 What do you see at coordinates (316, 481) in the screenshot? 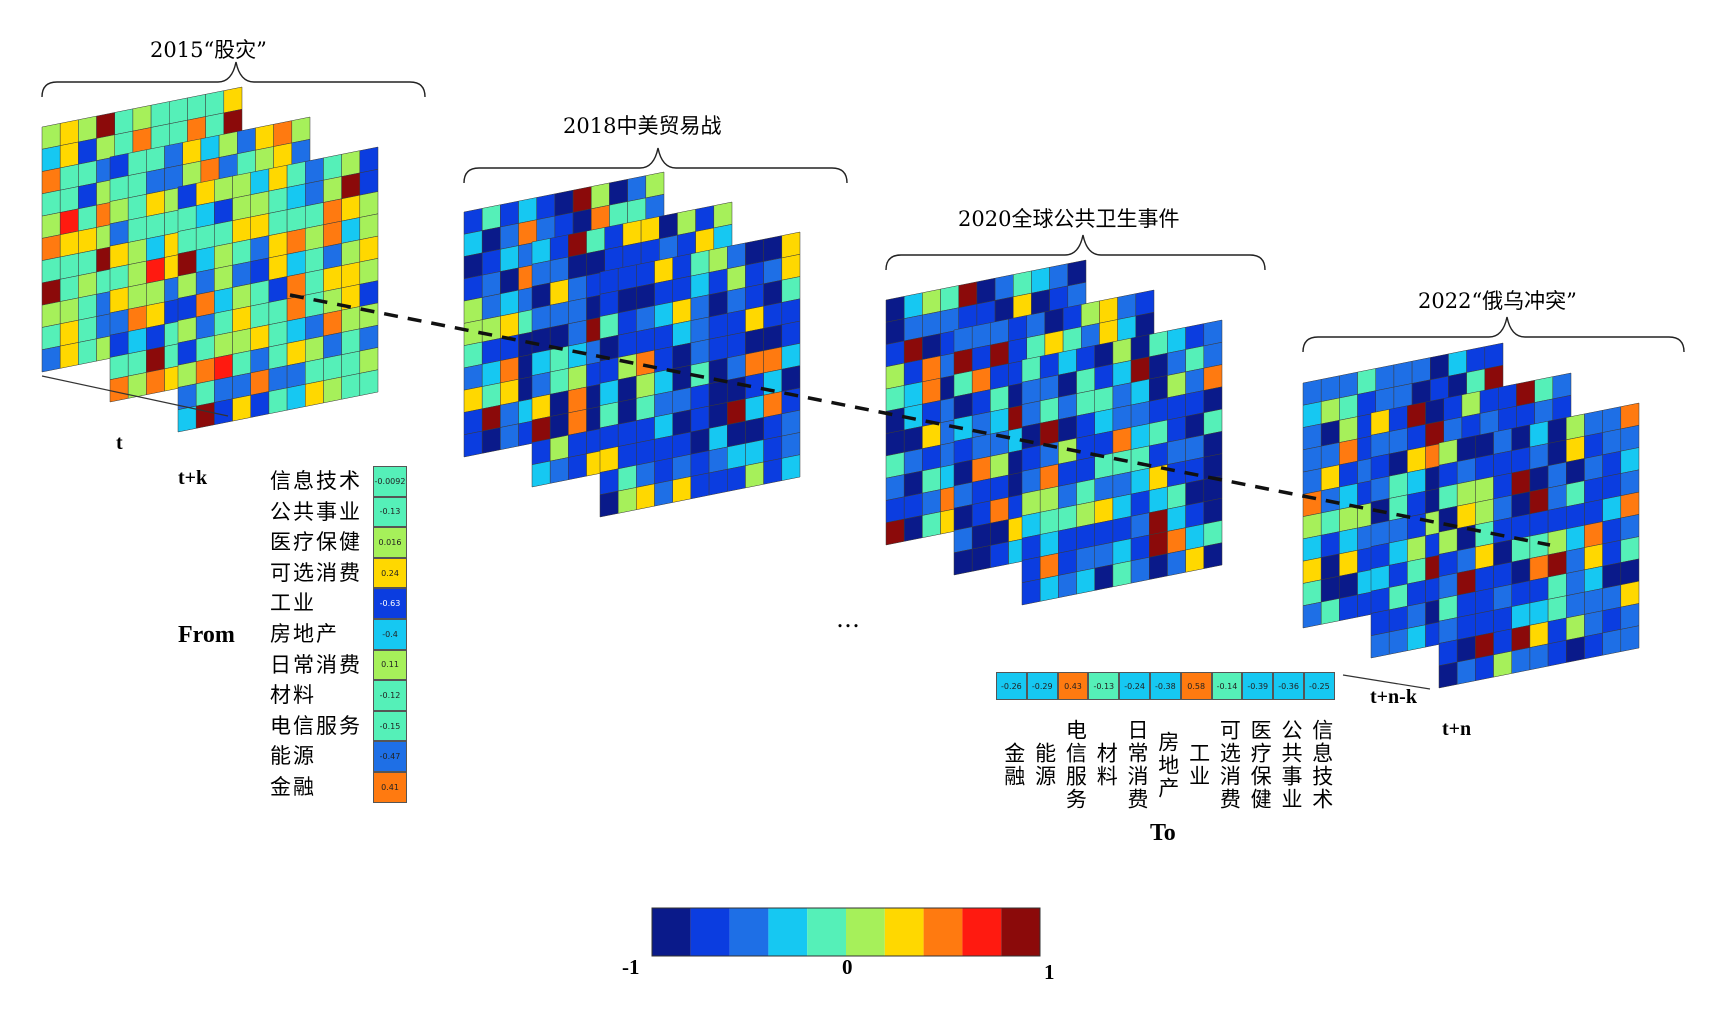
I see `from-sector-label: 信息技术` at bounding box center [316, 481].